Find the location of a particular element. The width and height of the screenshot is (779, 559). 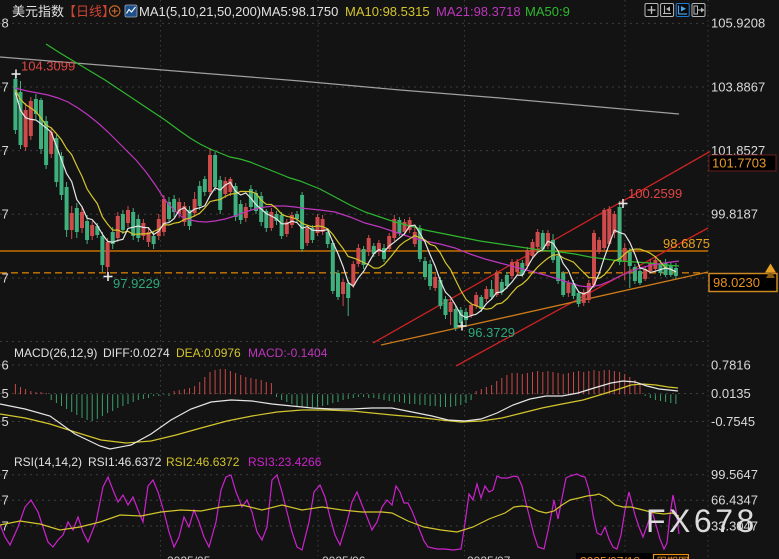

svg-text: 【日线】 is located at coordinates (89, 11).